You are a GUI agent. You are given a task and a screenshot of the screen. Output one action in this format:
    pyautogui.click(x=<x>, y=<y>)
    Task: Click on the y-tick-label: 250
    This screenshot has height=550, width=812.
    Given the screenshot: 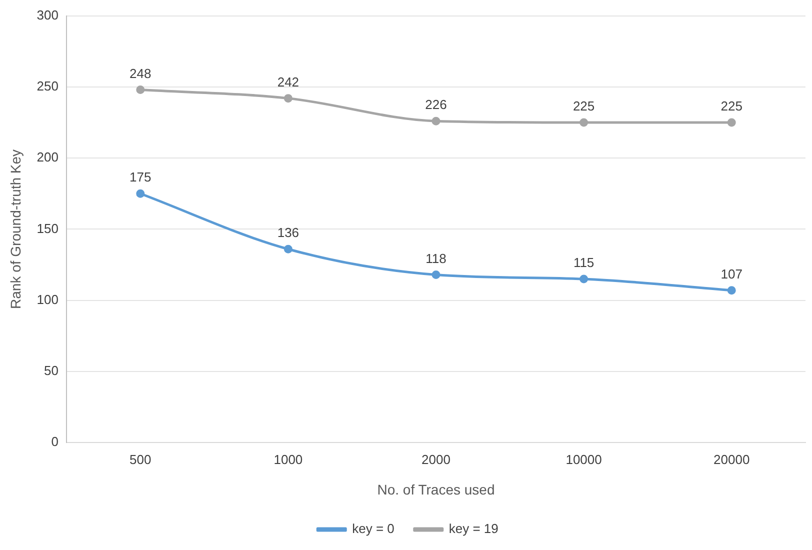 What is the action you would take?
    pyautogui.click(x=47, y=86)
    